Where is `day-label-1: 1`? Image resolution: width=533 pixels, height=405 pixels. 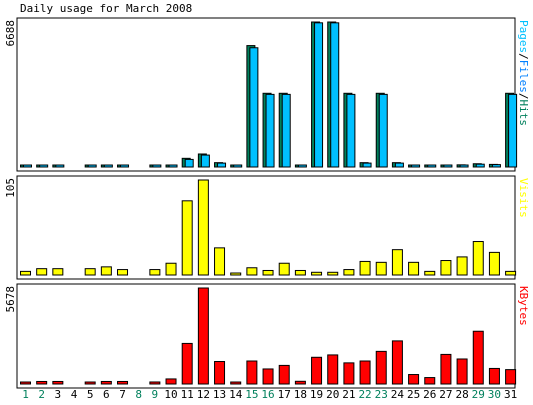
day-label-1: 1 is located at coordinates (25, 394).